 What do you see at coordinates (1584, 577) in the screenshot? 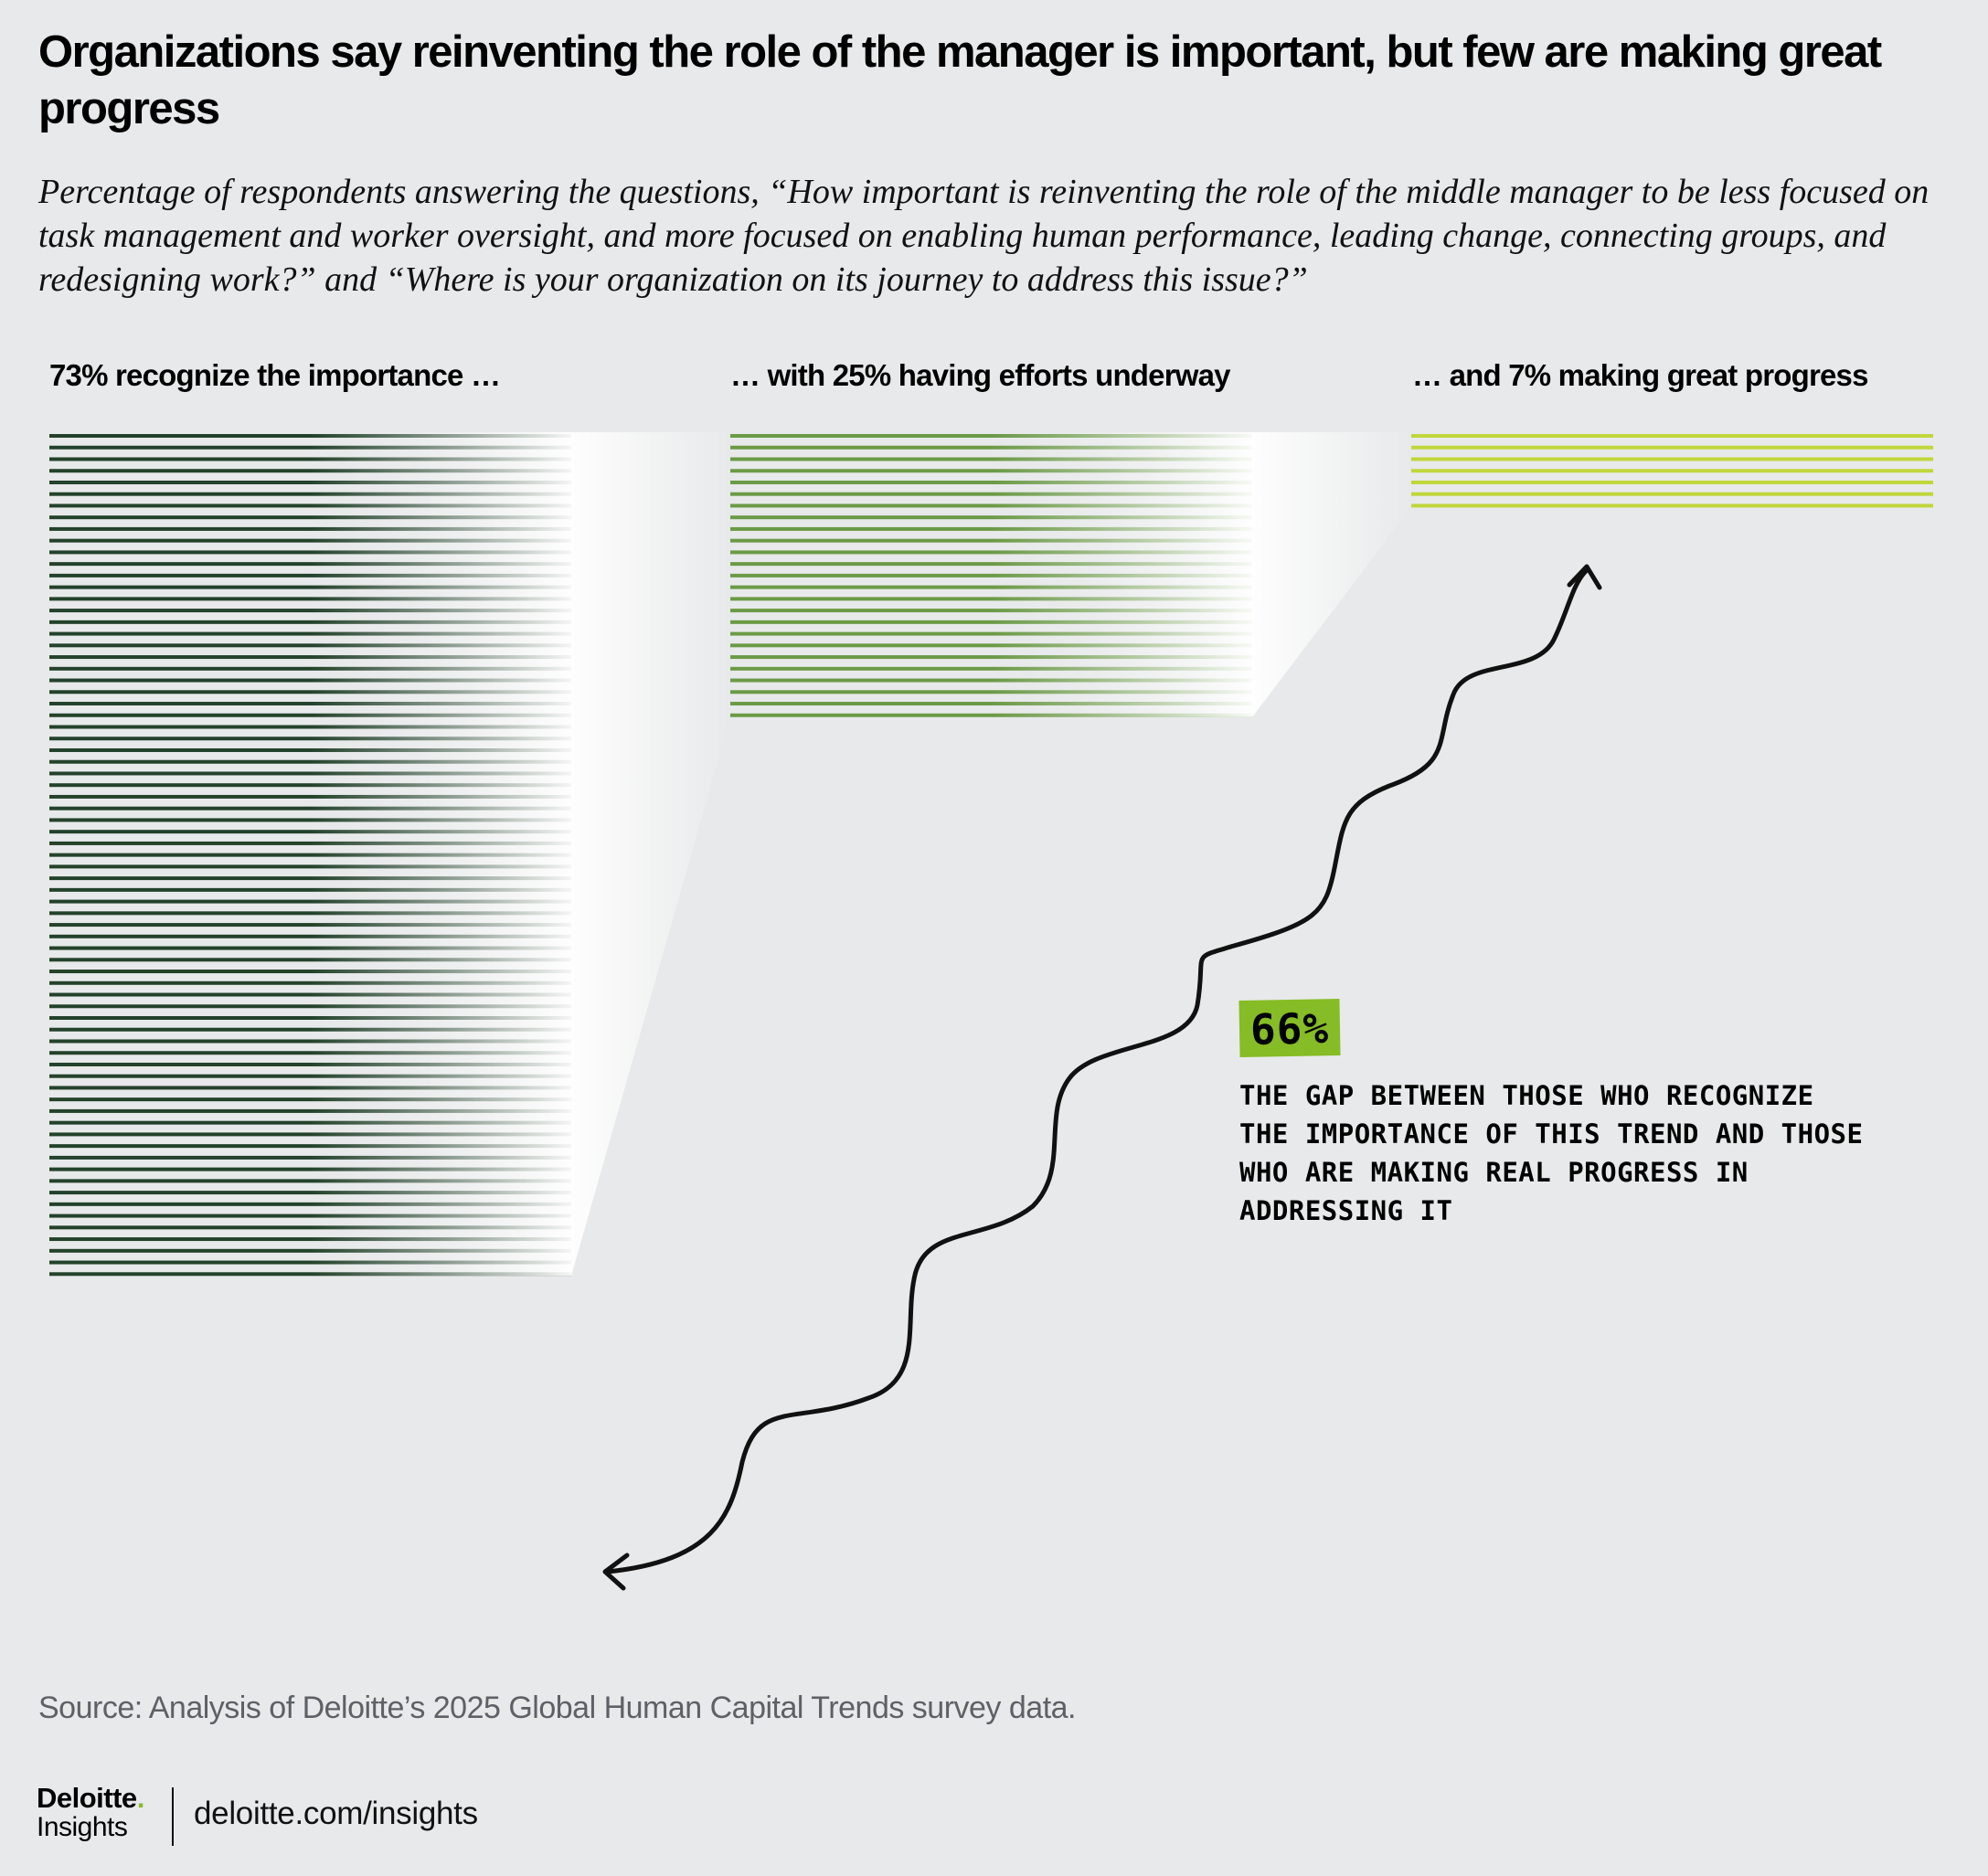
I see `gap-arrow-head-top` at bounding box center [1584, 577].